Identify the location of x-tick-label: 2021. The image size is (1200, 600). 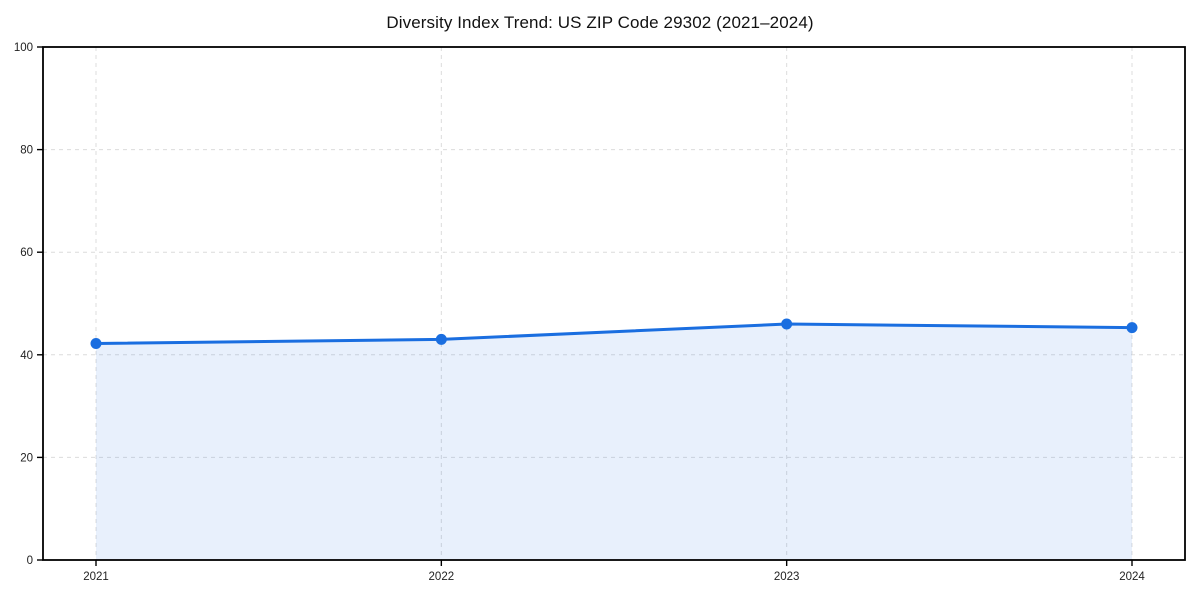
(96, 577).